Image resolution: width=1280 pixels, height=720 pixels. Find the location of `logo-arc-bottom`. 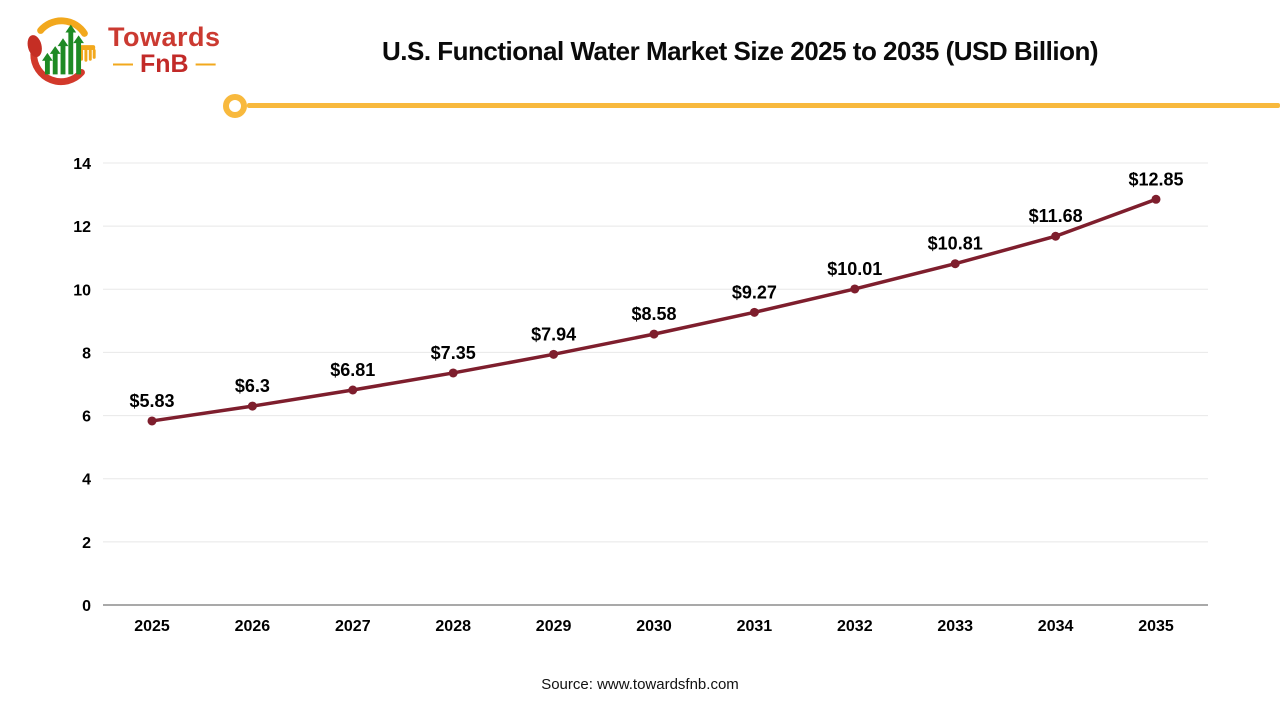

logo-arc-bottom is located at coordinates (57, 68).